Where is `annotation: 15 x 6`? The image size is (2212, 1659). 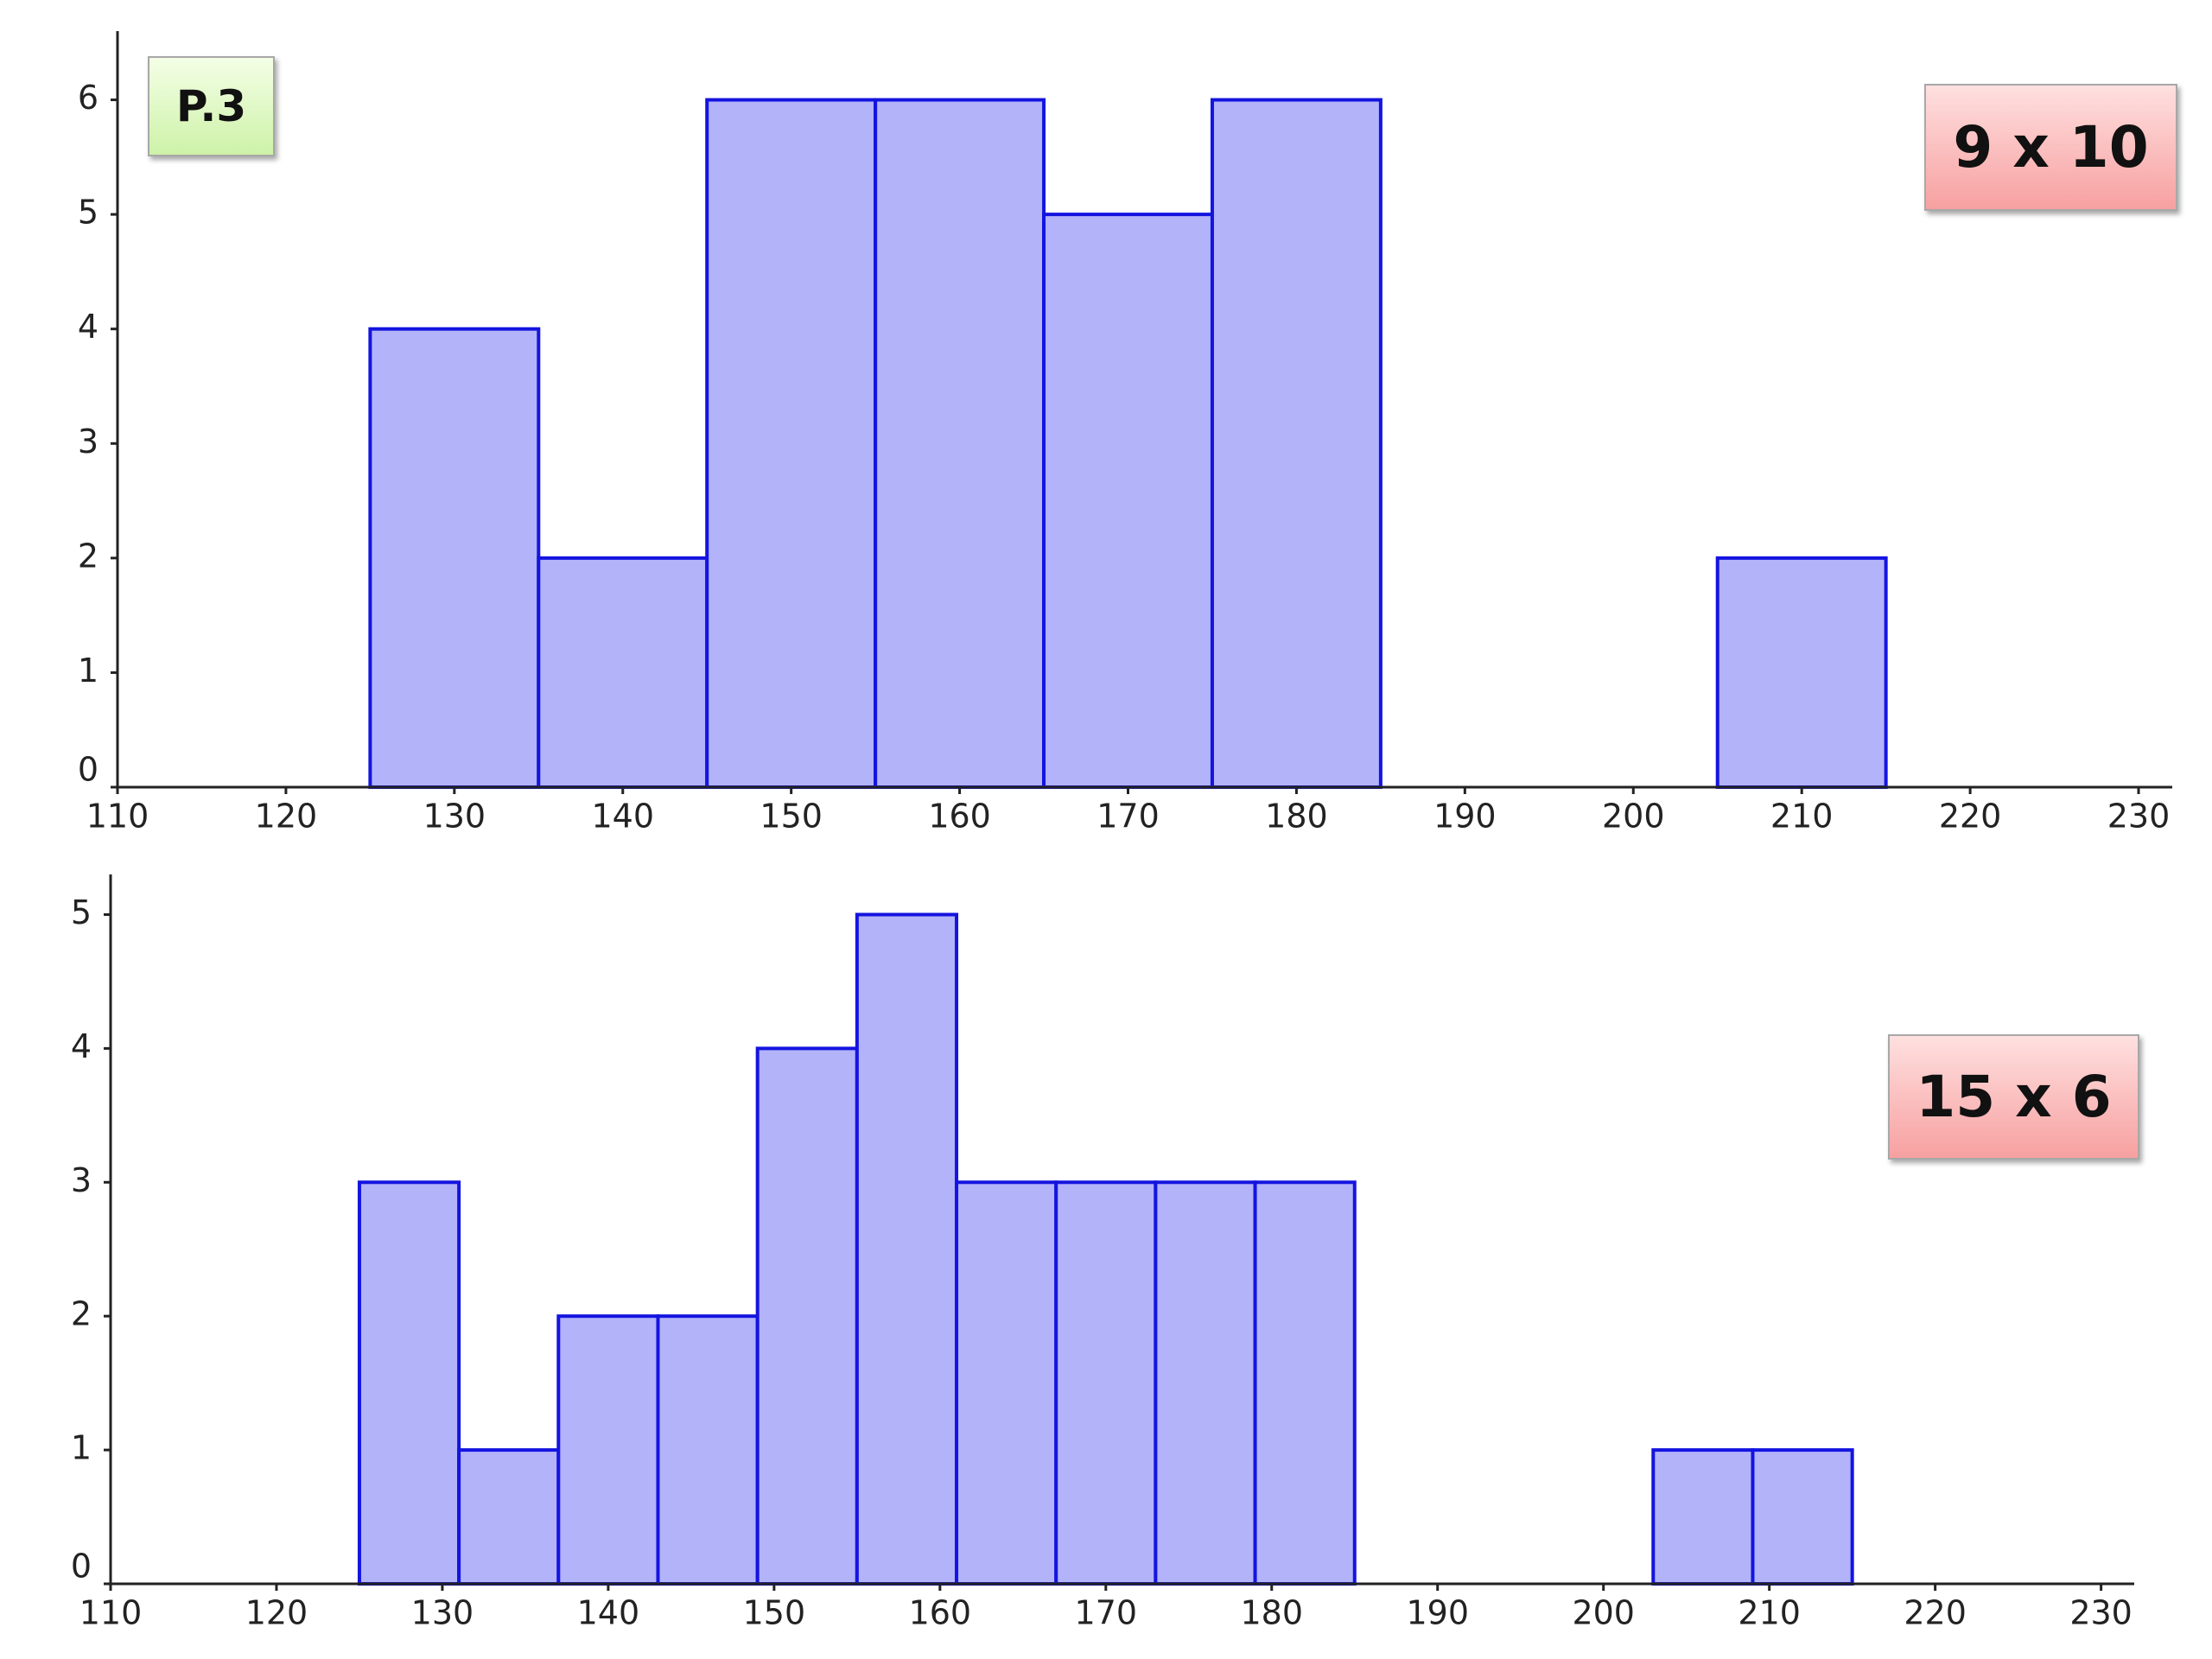 annotation: 15 x 6 is located at coordinates (2013, 1097).